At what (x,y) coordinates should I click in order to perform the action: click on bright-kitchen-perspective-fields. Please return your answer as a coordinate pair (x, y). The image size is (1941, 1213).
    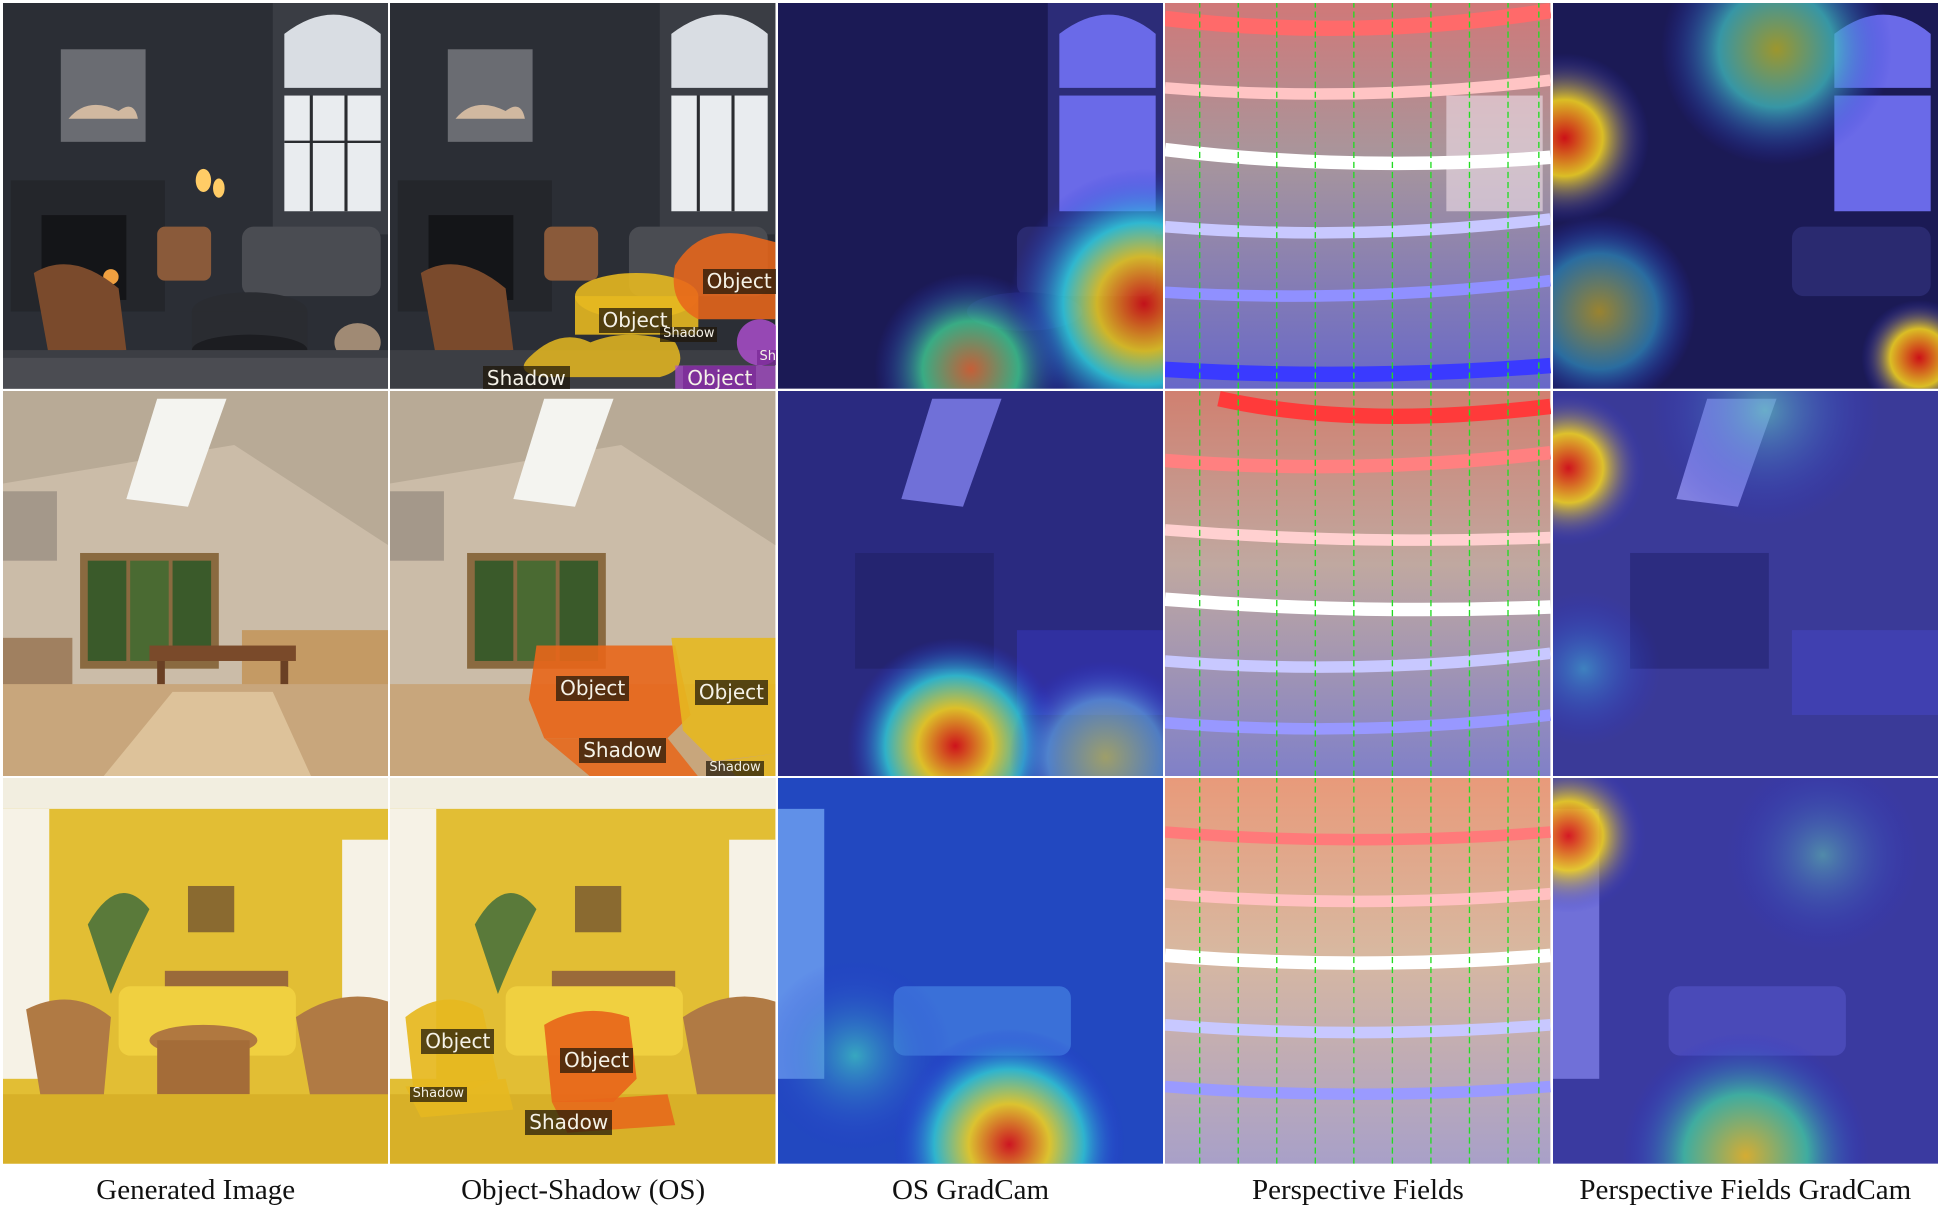
    Looking at the image, I should click on (1358, 583).